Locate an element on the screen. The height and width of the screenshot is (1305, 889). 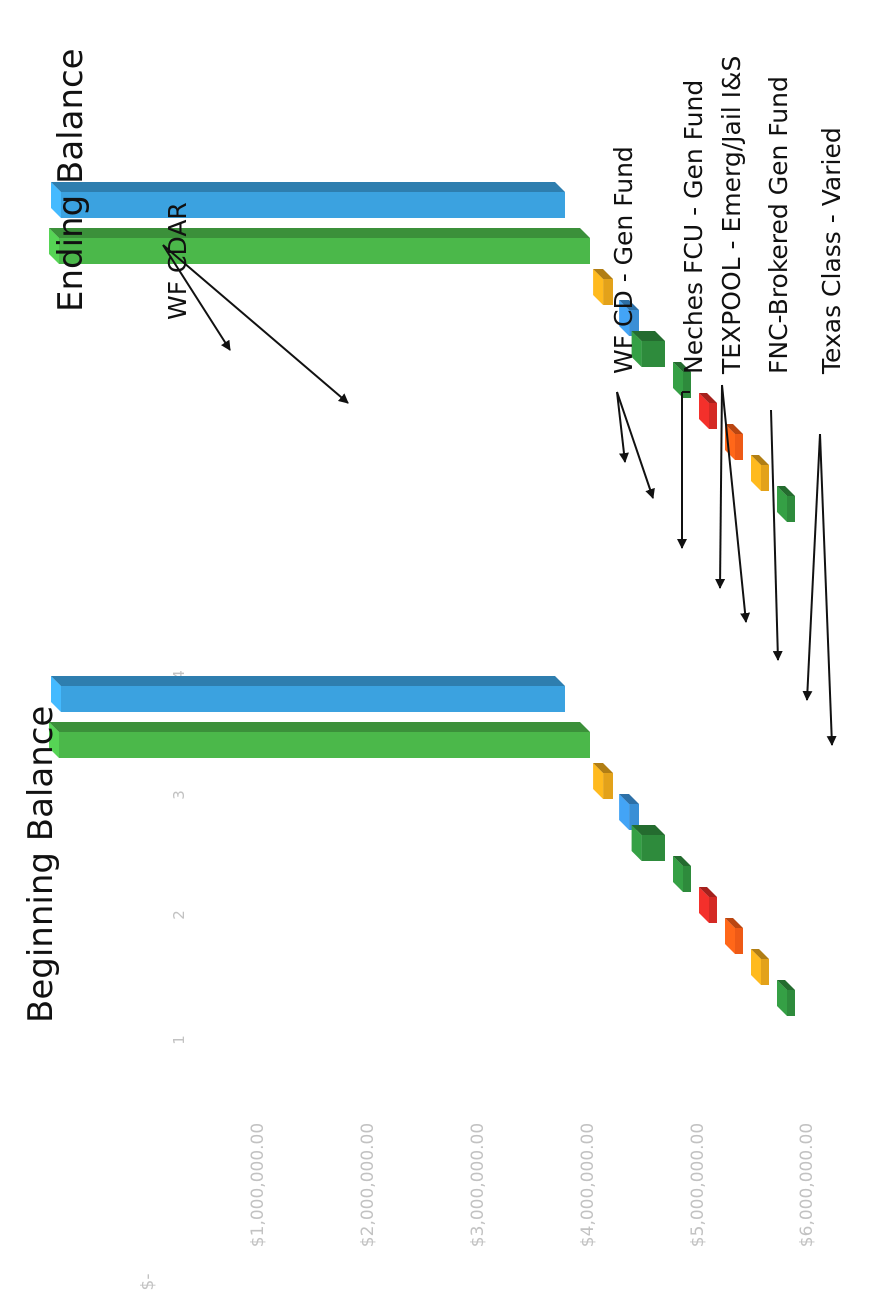
category-axis: 1 2 3 4 is located at coordinates (179, 857).